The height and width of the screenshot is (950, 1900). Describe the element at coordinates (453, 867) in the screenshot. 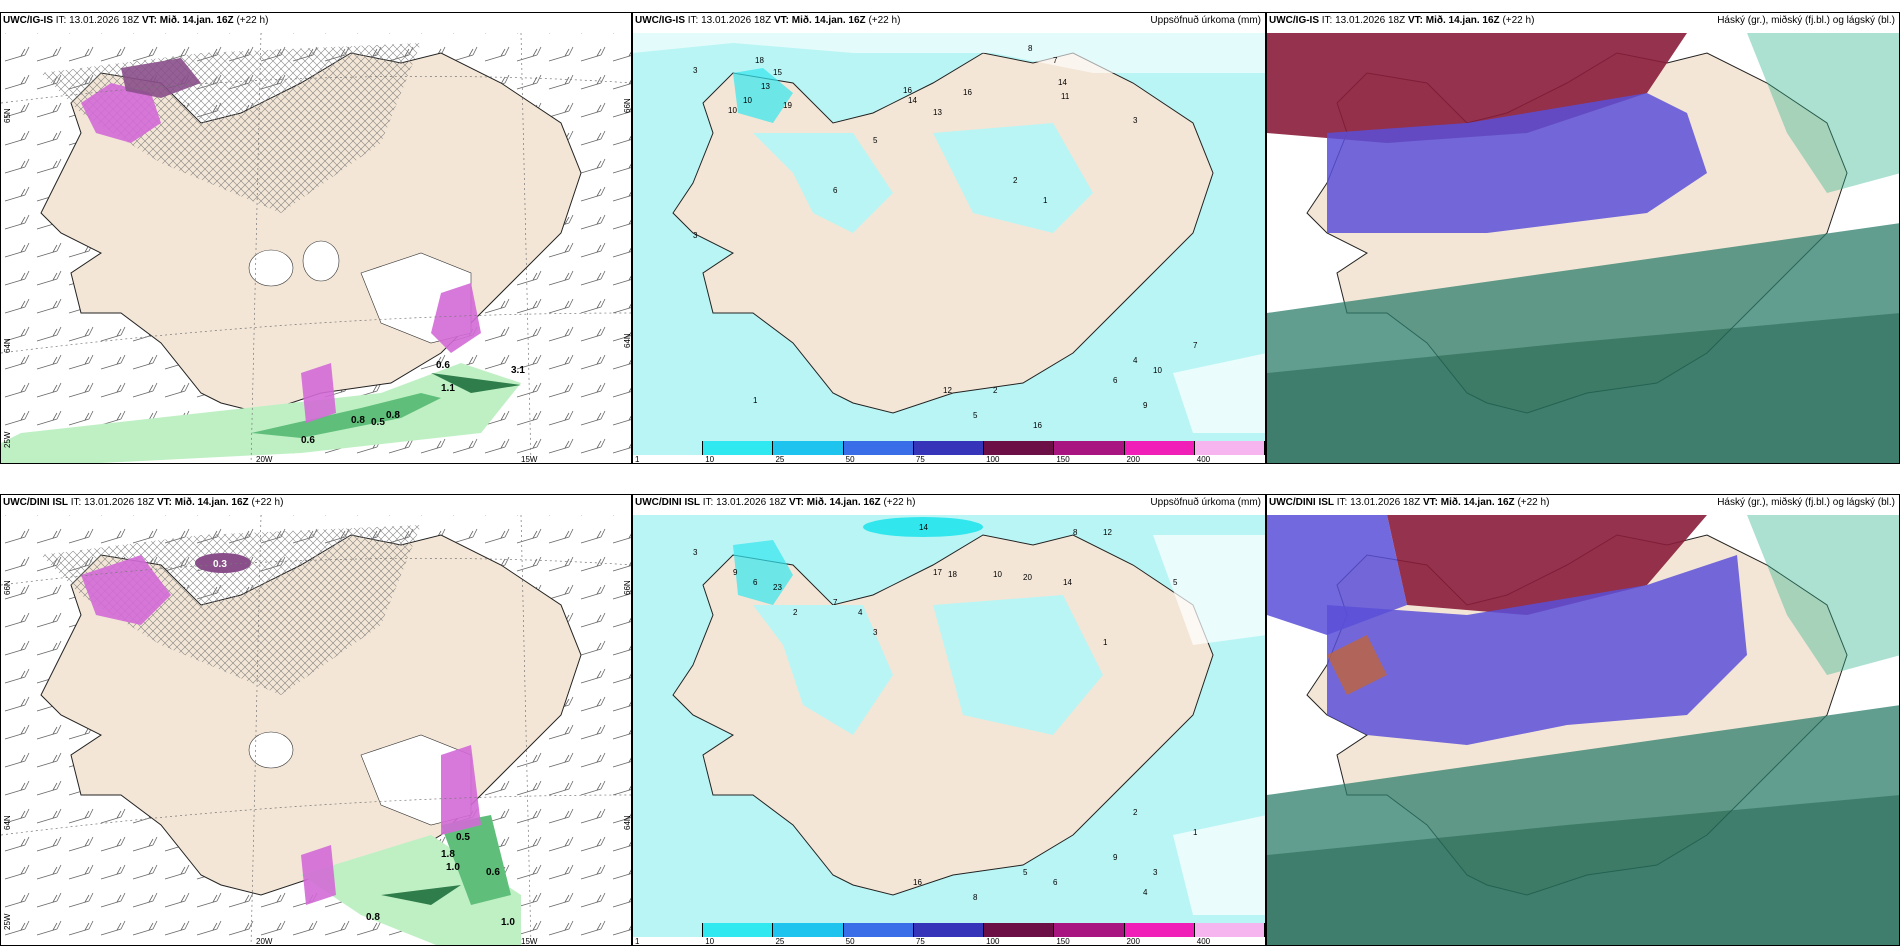

I see `val: 1.0` at that location.